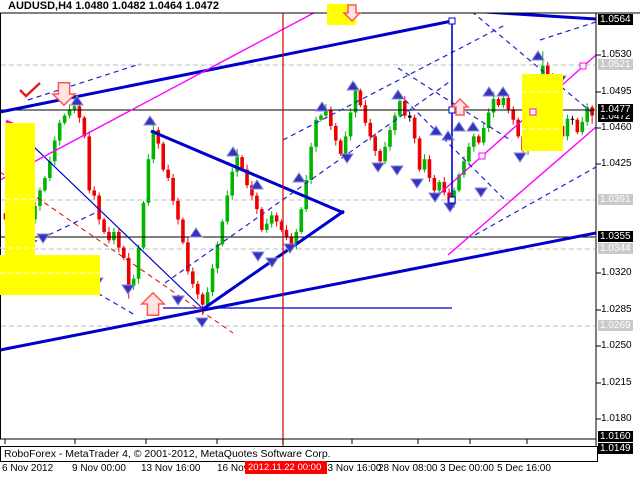  What do you see at coordinates (50, 275) in the screenshot?
I see `highlight-zone` at bounding box center [50, 275].